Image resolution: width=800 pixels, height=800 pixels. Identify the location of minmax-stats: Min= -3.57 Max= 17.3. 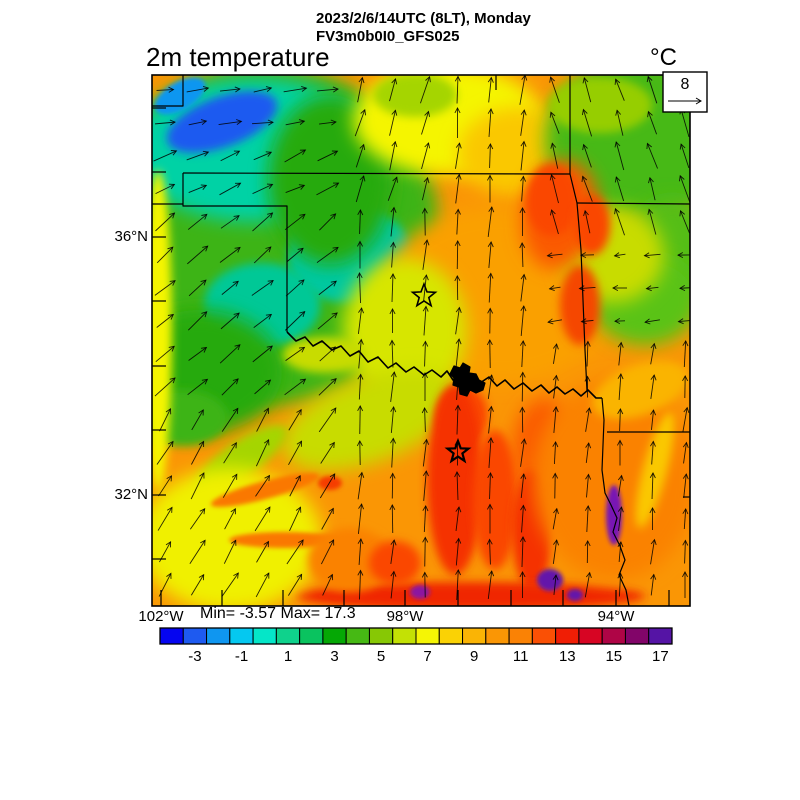
(278, 613).